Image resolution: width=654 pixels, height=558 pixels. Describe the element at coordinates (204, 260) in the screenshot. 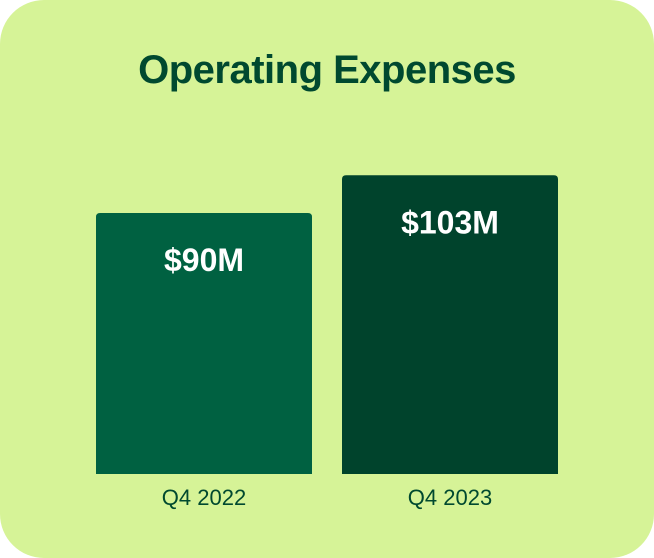

I see `value-label-q4-2022: $90M` at that location.